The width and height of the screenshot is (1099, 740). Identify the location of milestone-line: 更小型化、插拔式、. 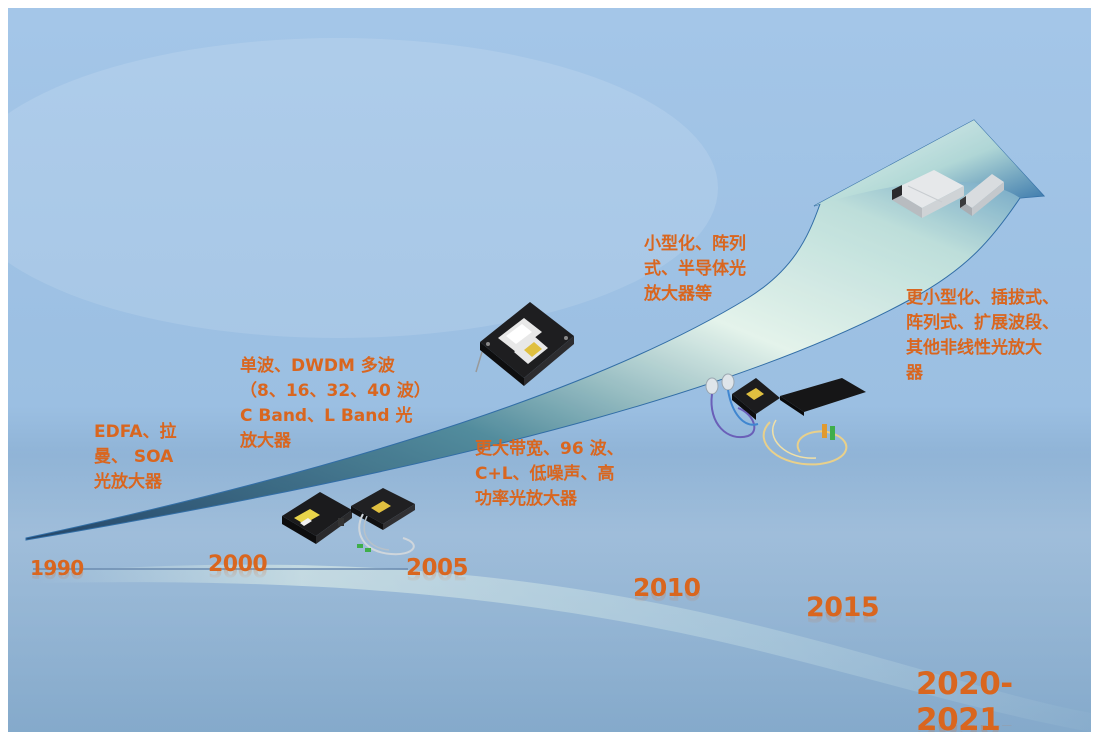
(982, 298).